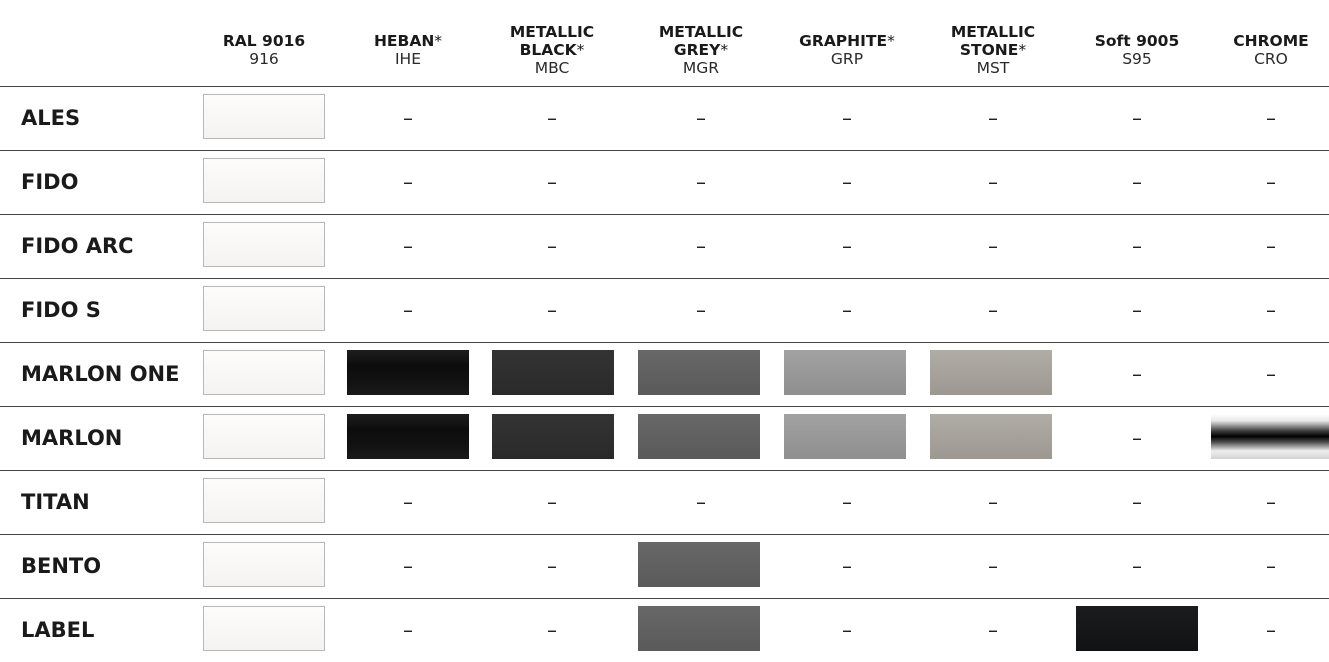 This screenshot has height=662, width=1329. What do you see at coordinates (1137, 41) in the screenshot?
I see `column-name: Soft 9005` at bounding box center [1137, 41].